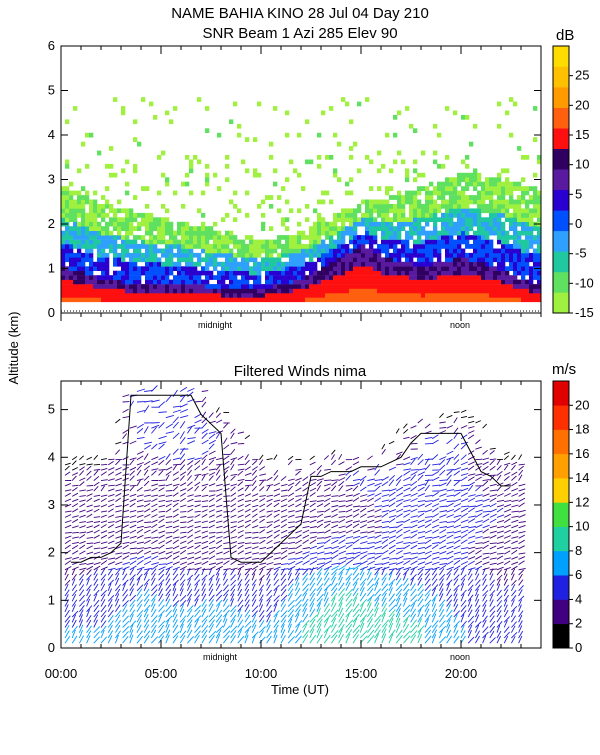  Describe the element at coordinates (561, 97) in the screenshot. I see `snr-colorbar-swatch` at that location.